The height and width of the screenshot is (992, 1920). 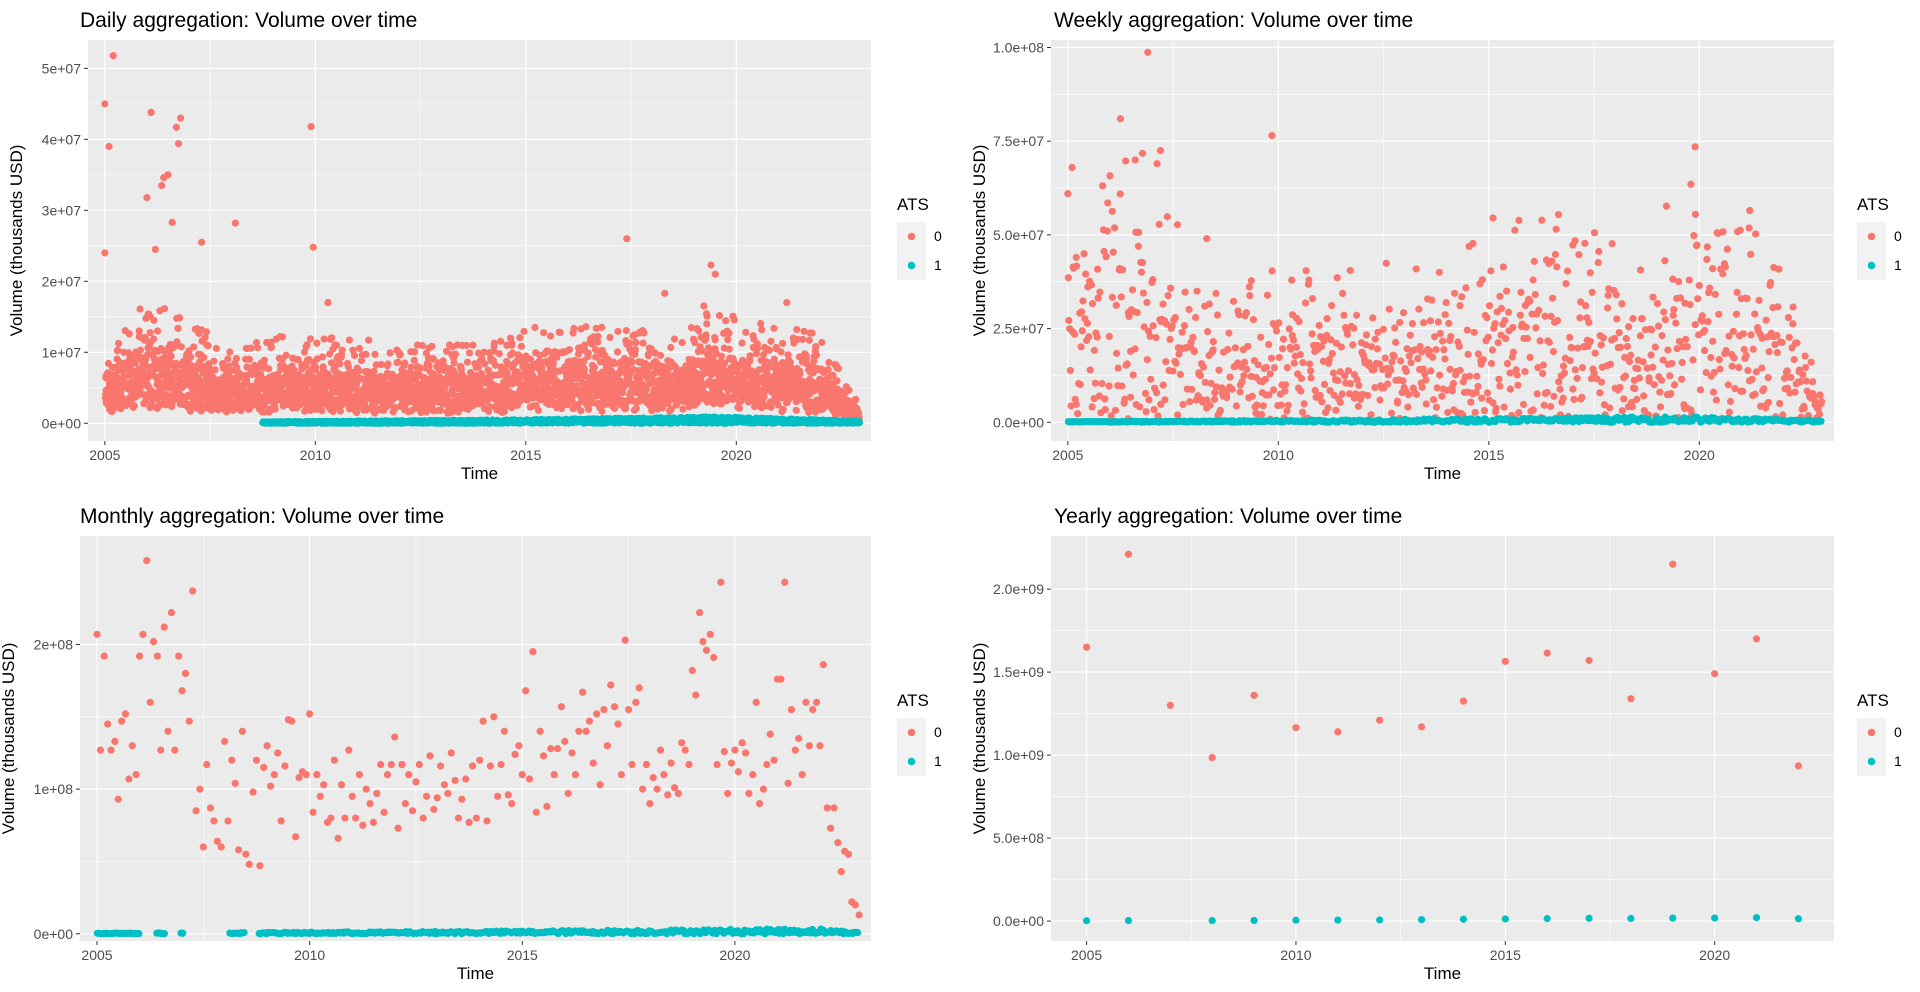 What do you see at coordinates (1278, 455) in the screenshot?
I see `x-tick-label: 2010` at bounding box center [1278, 455].